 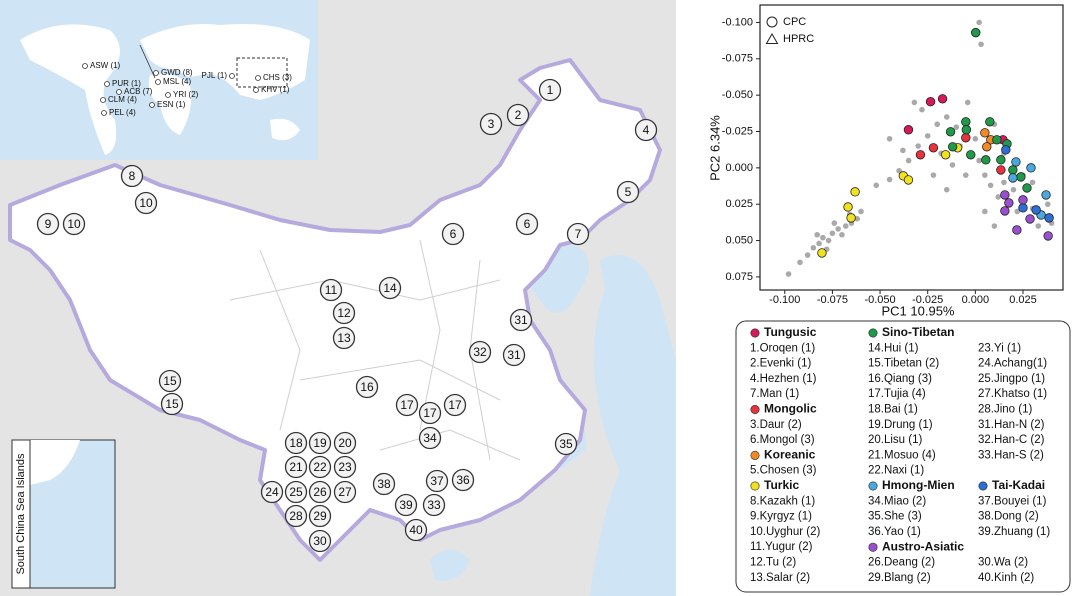 I want to click on site-number: 21, so click(x=296, y=467).